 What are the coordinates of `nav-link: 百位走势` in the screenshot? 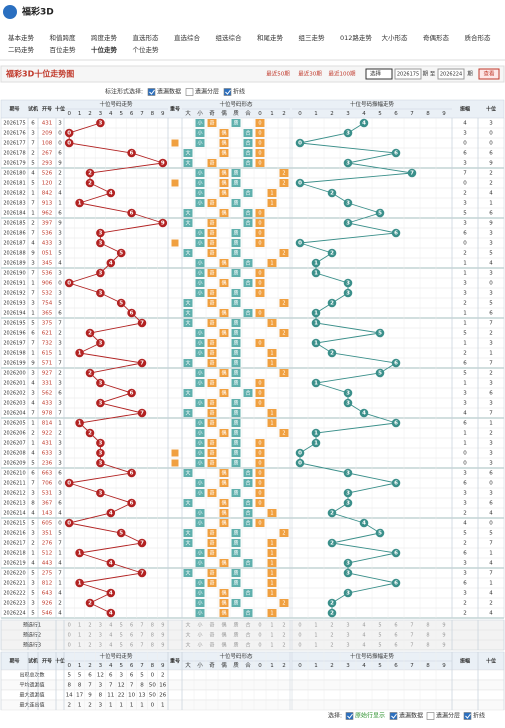 It's located at (63, 49).